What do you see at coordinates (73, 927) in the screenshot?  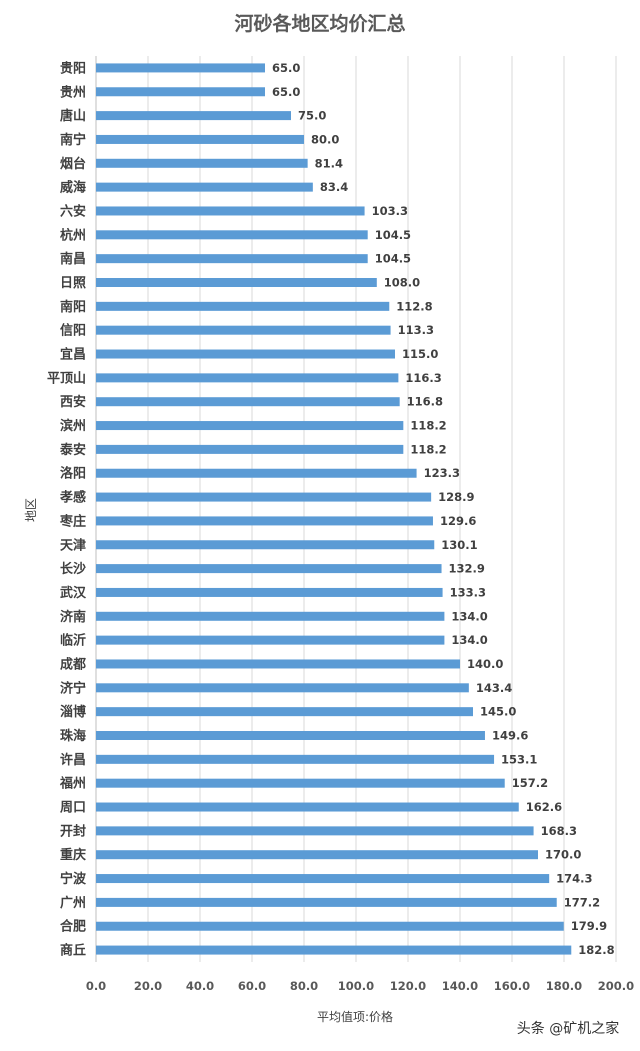 I see `category-label: 合肥` at bounding box center [73, 927].